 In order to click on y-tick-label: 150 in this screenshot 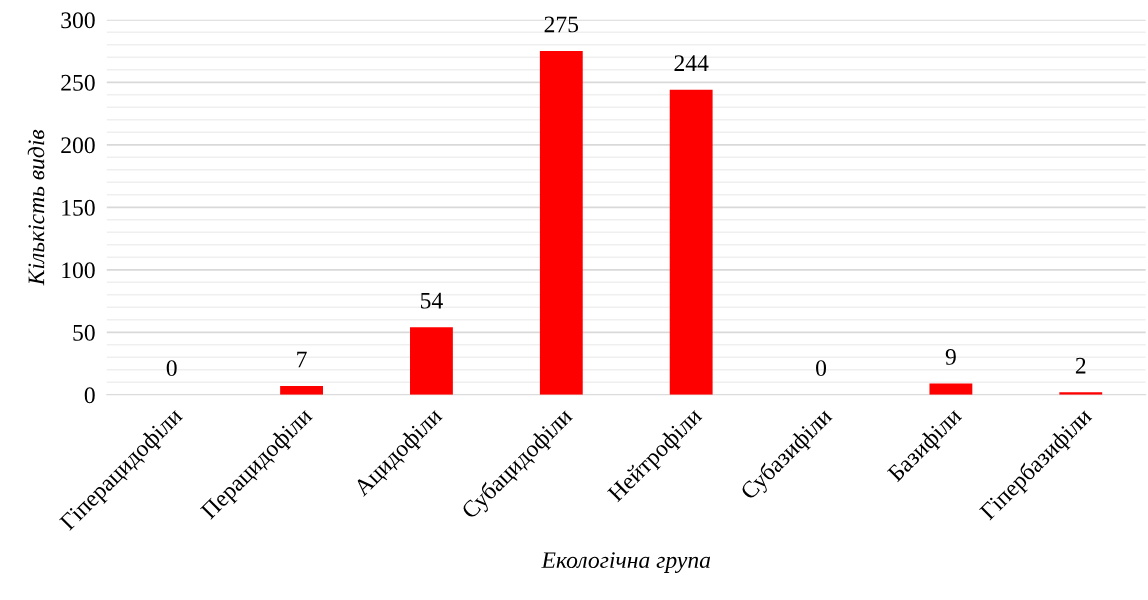, I will do `click(78, 207)`.